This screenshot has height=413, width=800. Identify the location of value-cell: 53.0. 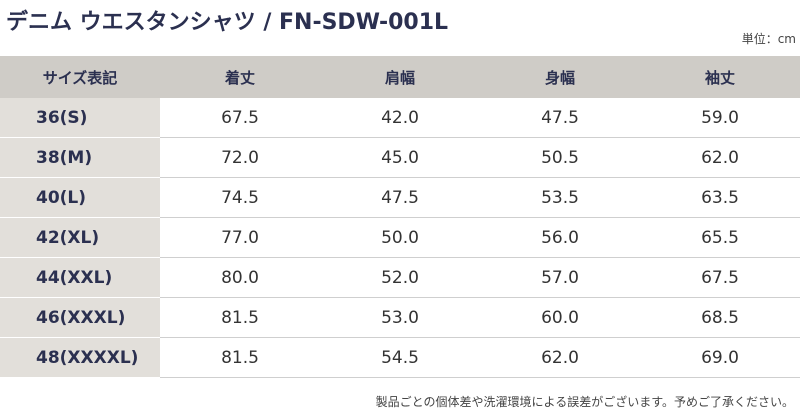
(400, 317).